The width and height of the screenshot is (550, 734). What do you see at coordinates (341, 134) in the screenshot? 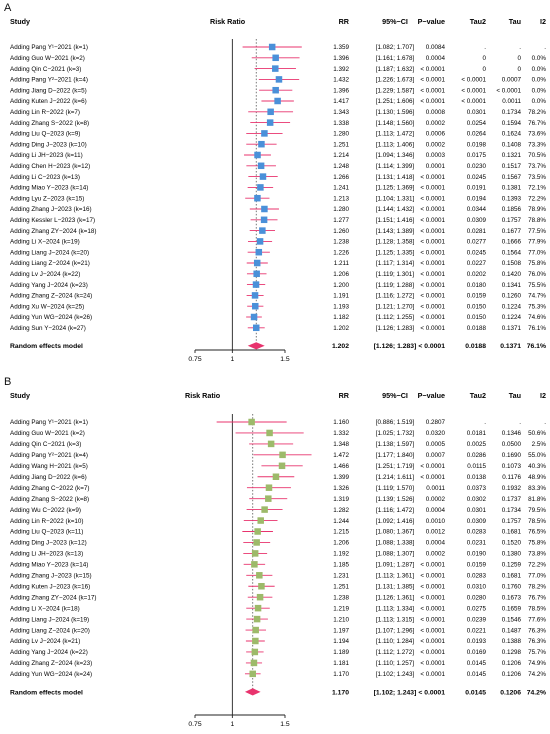
I see `rr-value: 1.280` at bounding box center [341, 134].